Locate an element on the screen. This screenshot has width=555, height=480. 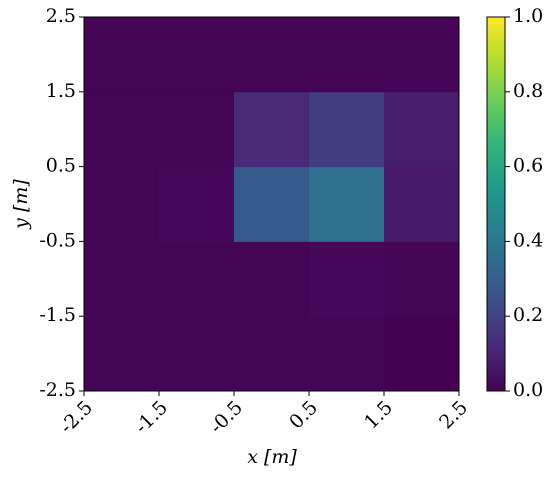
y-tick-label: 2.5 is located at coordinates (61, 16).